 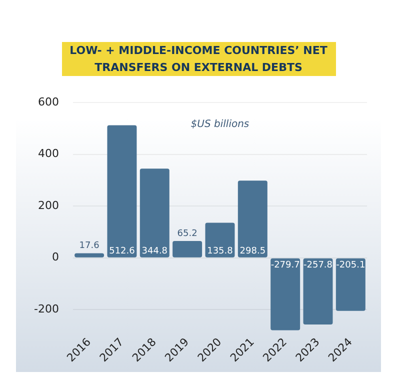 What do you see at coordinates (187, 233) in the screenshot?
I see `data-label: 65.2` at bounding box center [187, 233].